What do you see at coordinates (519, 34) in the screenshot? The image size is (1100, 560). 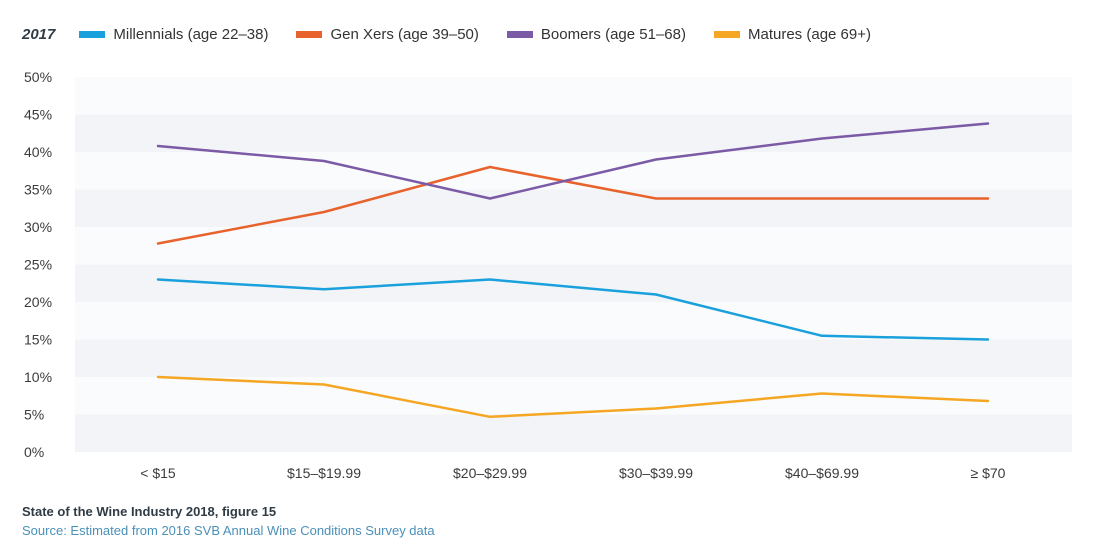 I see `legend-swatch-boomers` at bounding box center [519, 34].